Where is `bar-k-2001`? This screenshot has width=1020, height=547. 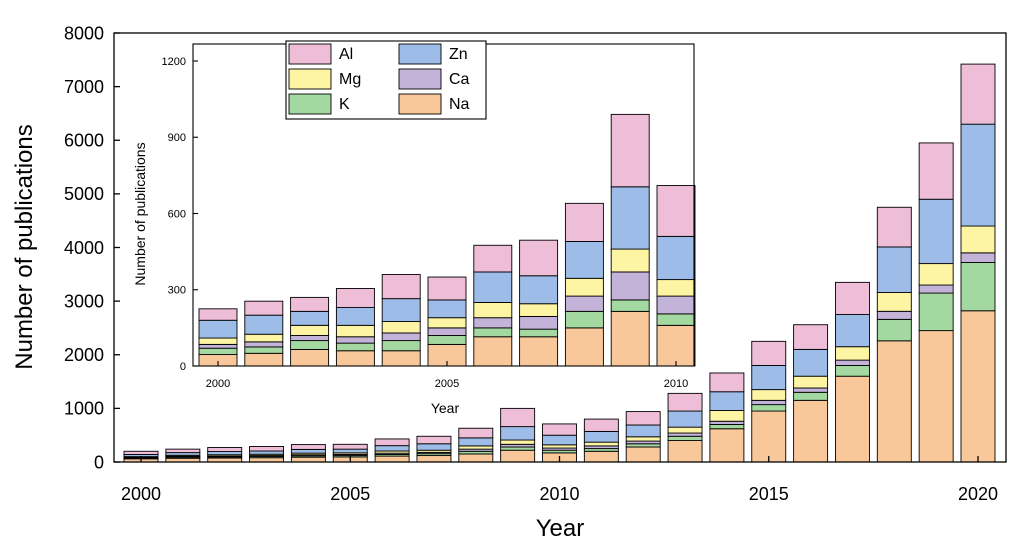
bar-k-2001 is located at coordinates (264, 350).